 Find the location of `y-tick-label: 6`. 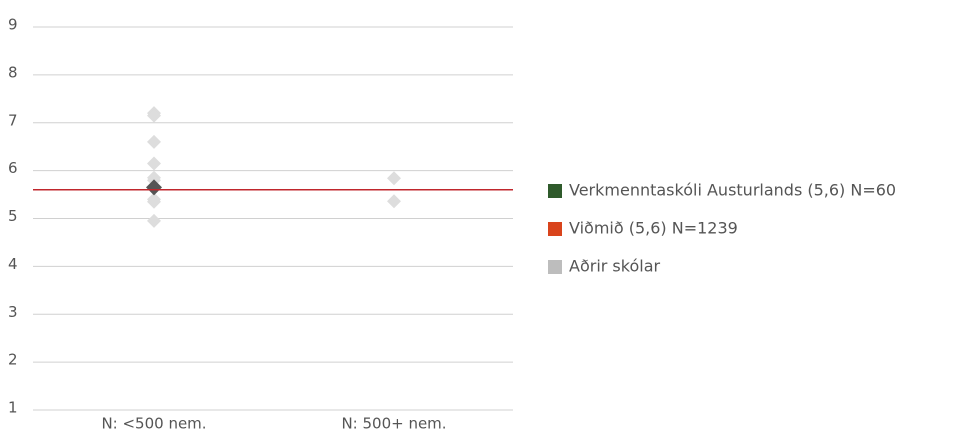

y-tick-label: 6 is located at coordinates (13, 168).